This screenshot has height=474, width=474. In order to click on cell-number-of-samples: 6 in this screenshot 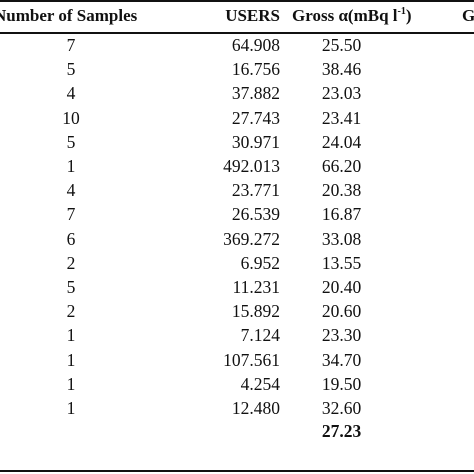, I will do `click(71, 238)`.